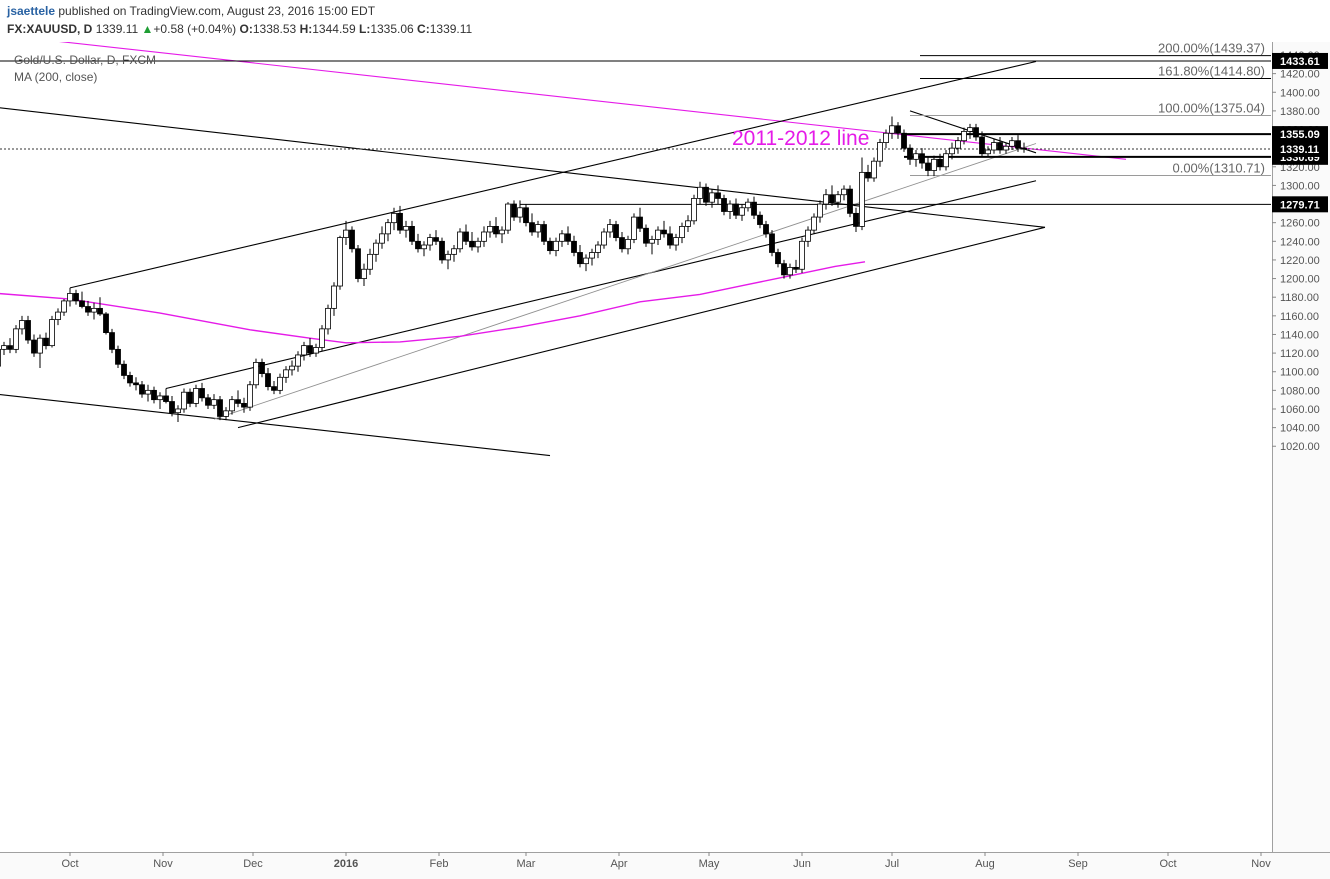  What do you see at coordinates (451, 29) in the screenshot?
I see `close-value: 1339.11` at bounding box center [451, 29].